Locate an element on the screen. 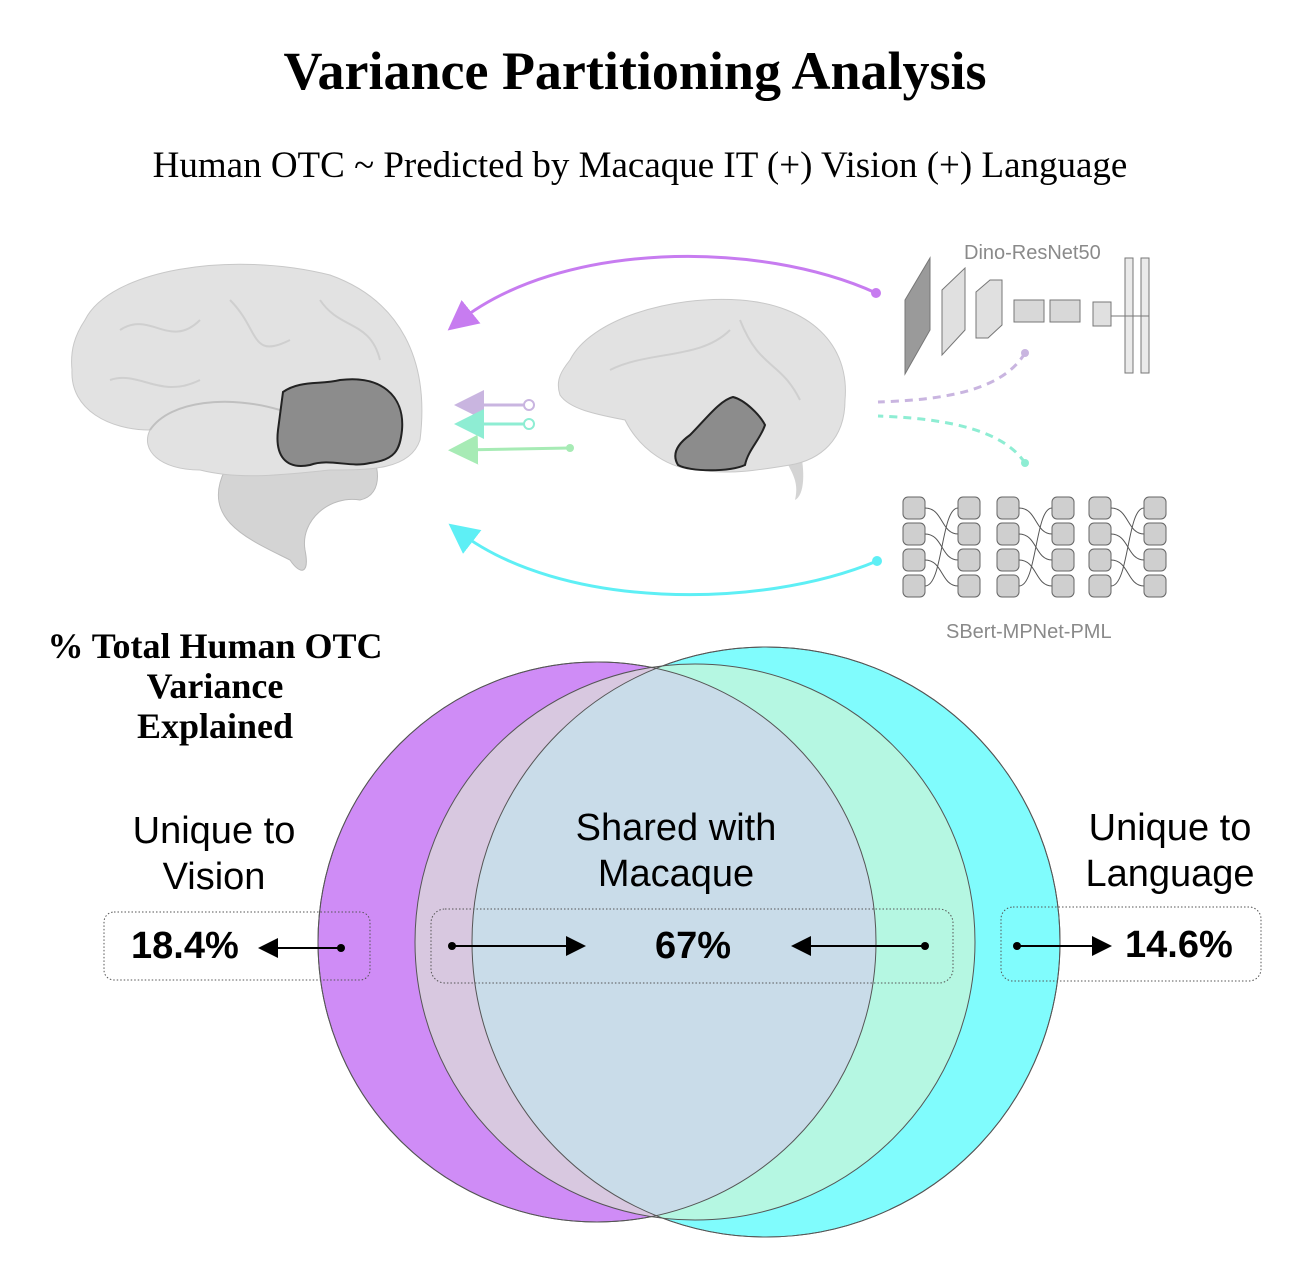  shared-value-box is located at coordinates (692, 946).